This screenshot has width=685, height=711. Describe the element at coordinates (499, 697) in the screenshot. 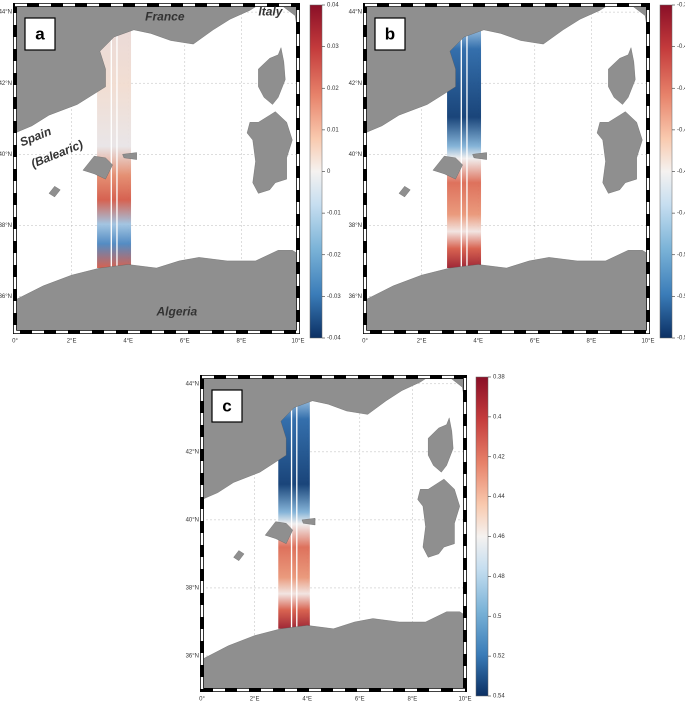

I see `colorbar-tick-label: 0.54` at that location.